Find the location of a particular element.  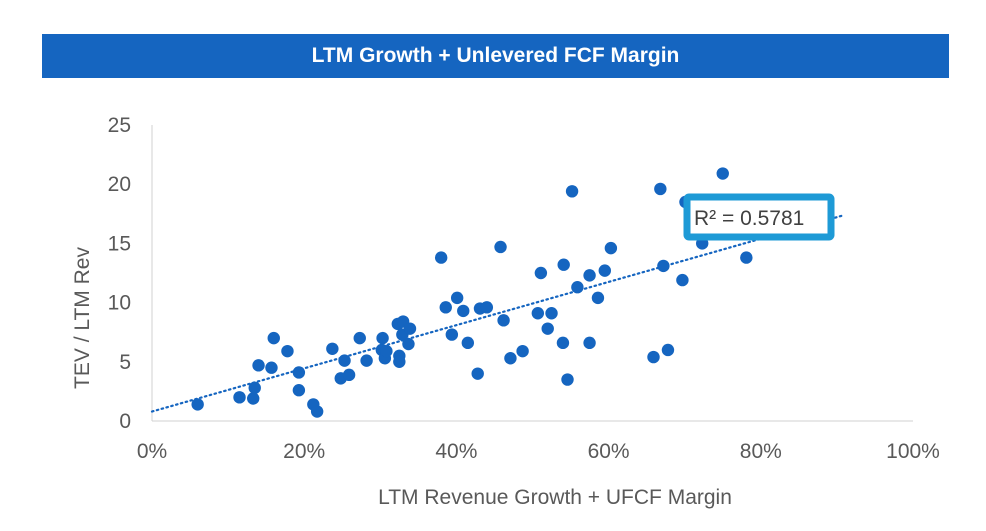

y-tick-label: 25 is located at coordinates (119, 125).